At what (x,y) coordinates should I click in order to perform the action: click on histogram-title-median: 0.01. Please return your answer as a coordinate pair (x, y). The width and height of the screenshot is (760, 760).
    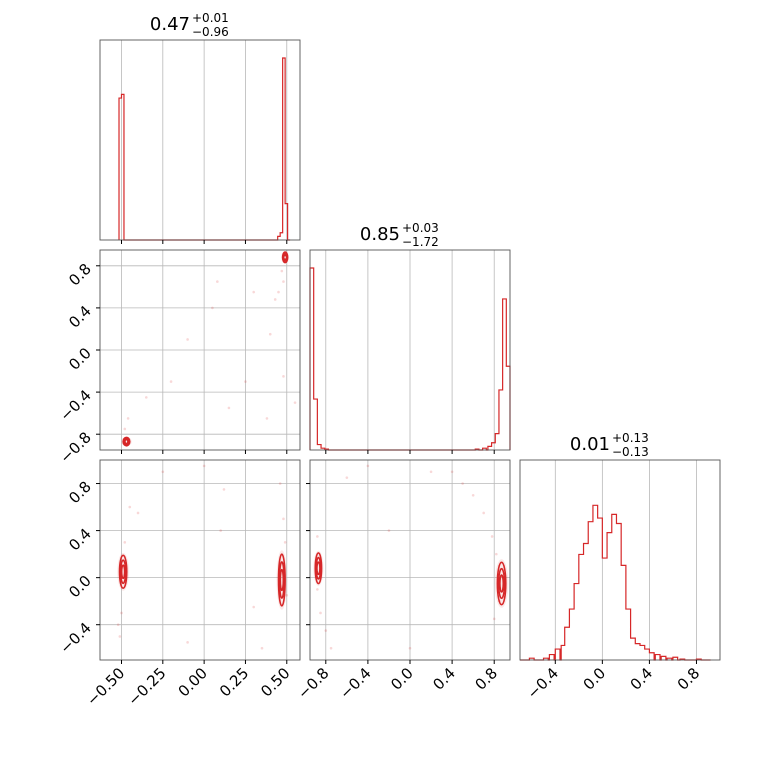
    Looking at the image, I should click on (590, 444).